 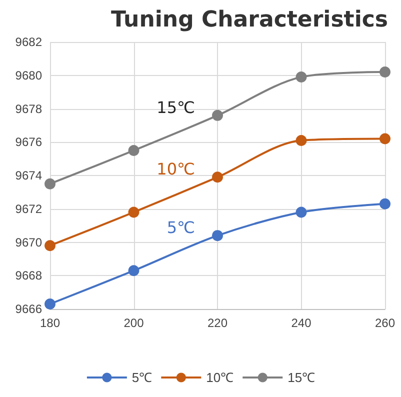 What do you see at coordinates (175, 169) in the screenshot?
I see `text: 10℃` at bounding box center [175, 169].